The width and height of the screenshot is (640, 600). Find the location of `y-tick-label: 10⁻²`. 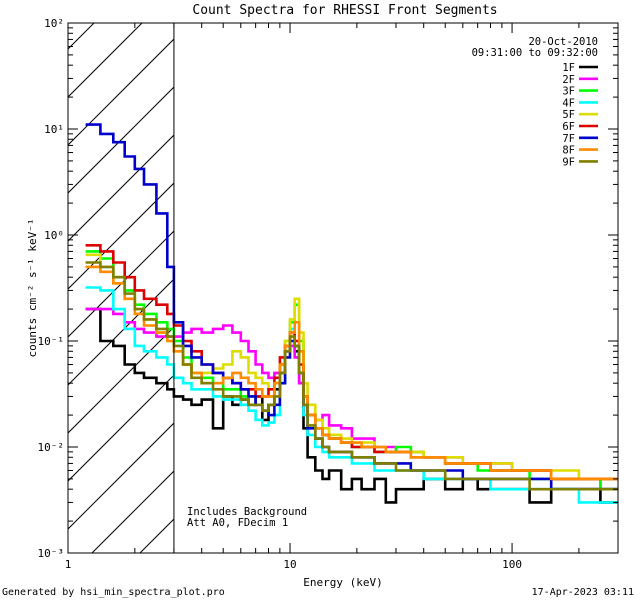

y-tick-label: 10⁻² is located at coordinates (51, 447).